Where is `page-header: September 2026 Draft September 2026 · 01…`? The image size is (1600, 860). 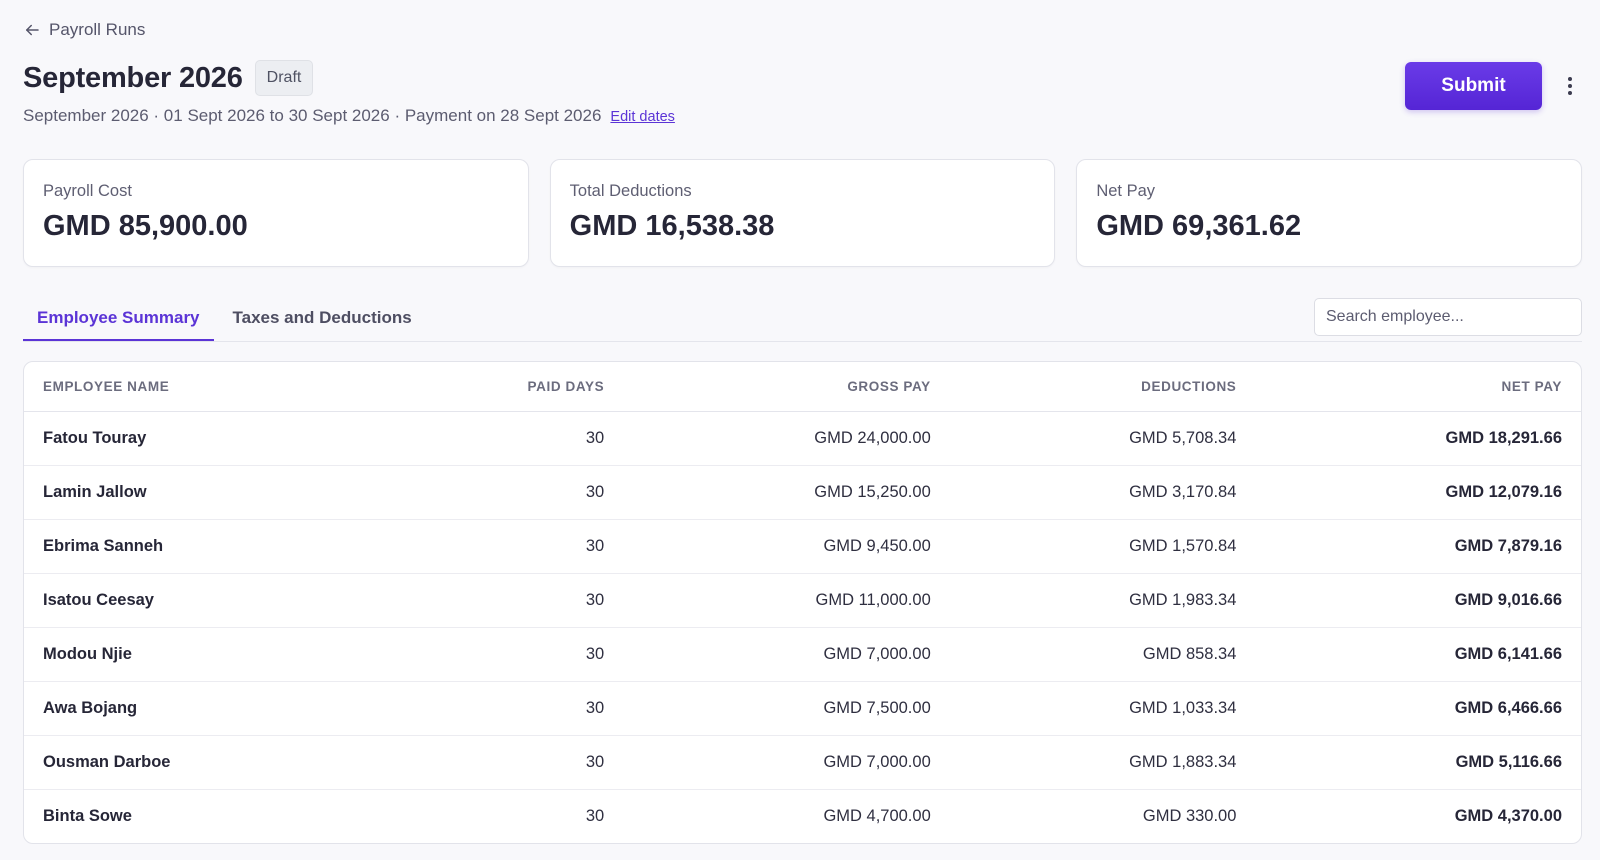
page-header: September 2026 Draft September 2026 · 01… is located at coordinates (802, 100).